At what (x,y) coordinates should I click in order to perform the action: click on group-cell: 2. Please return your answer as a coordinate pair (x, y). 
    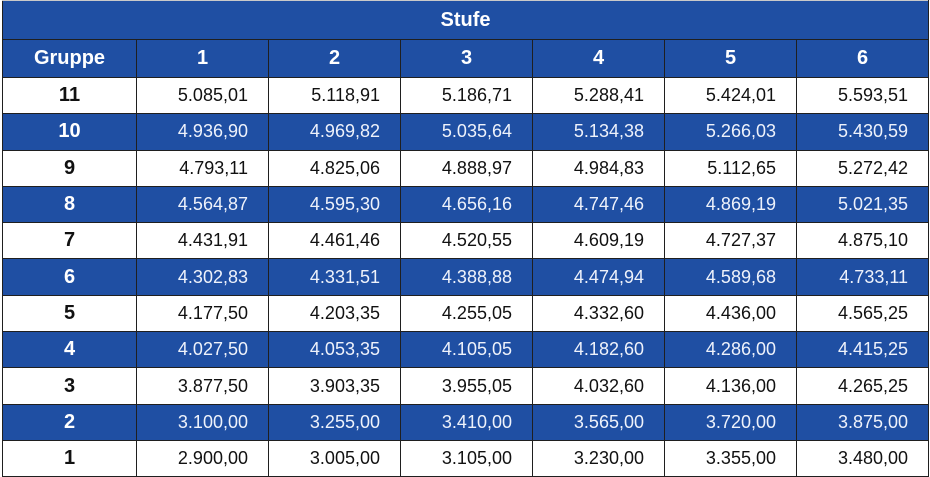
    Looking at the image, I should click on (69, 422).